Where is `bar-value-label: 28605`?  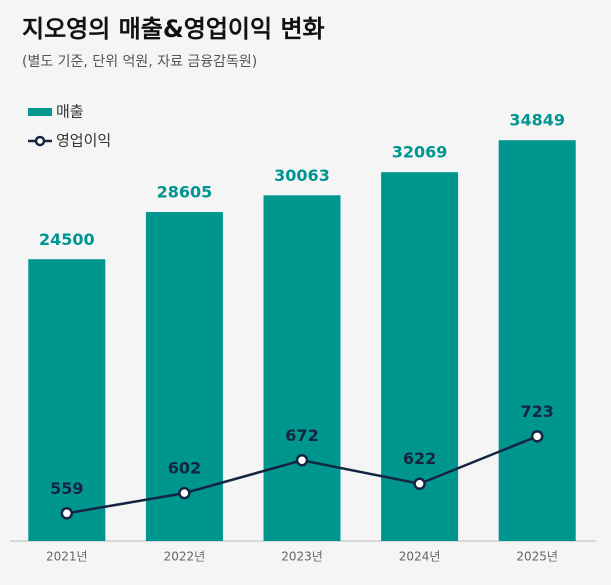 bar-value-label: 28605 is located at coordinates (185, 192).